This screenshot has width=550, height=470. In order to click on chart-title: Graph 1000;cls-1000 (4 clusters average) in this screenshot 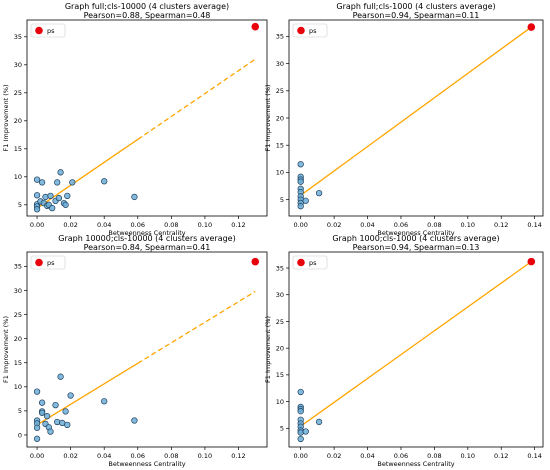, I will do `click(415, 238)`.